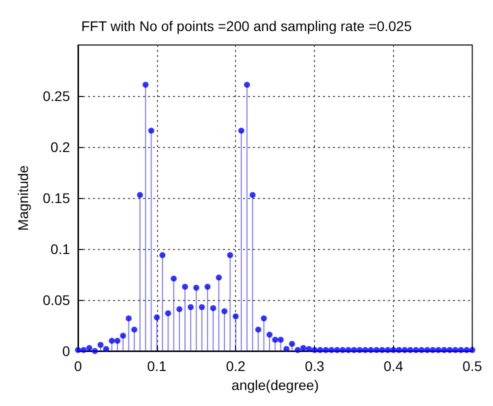 The width and height of the screenshot is (493, 406). I want to click on x-tick-label: 0.4, so click(394, 366).